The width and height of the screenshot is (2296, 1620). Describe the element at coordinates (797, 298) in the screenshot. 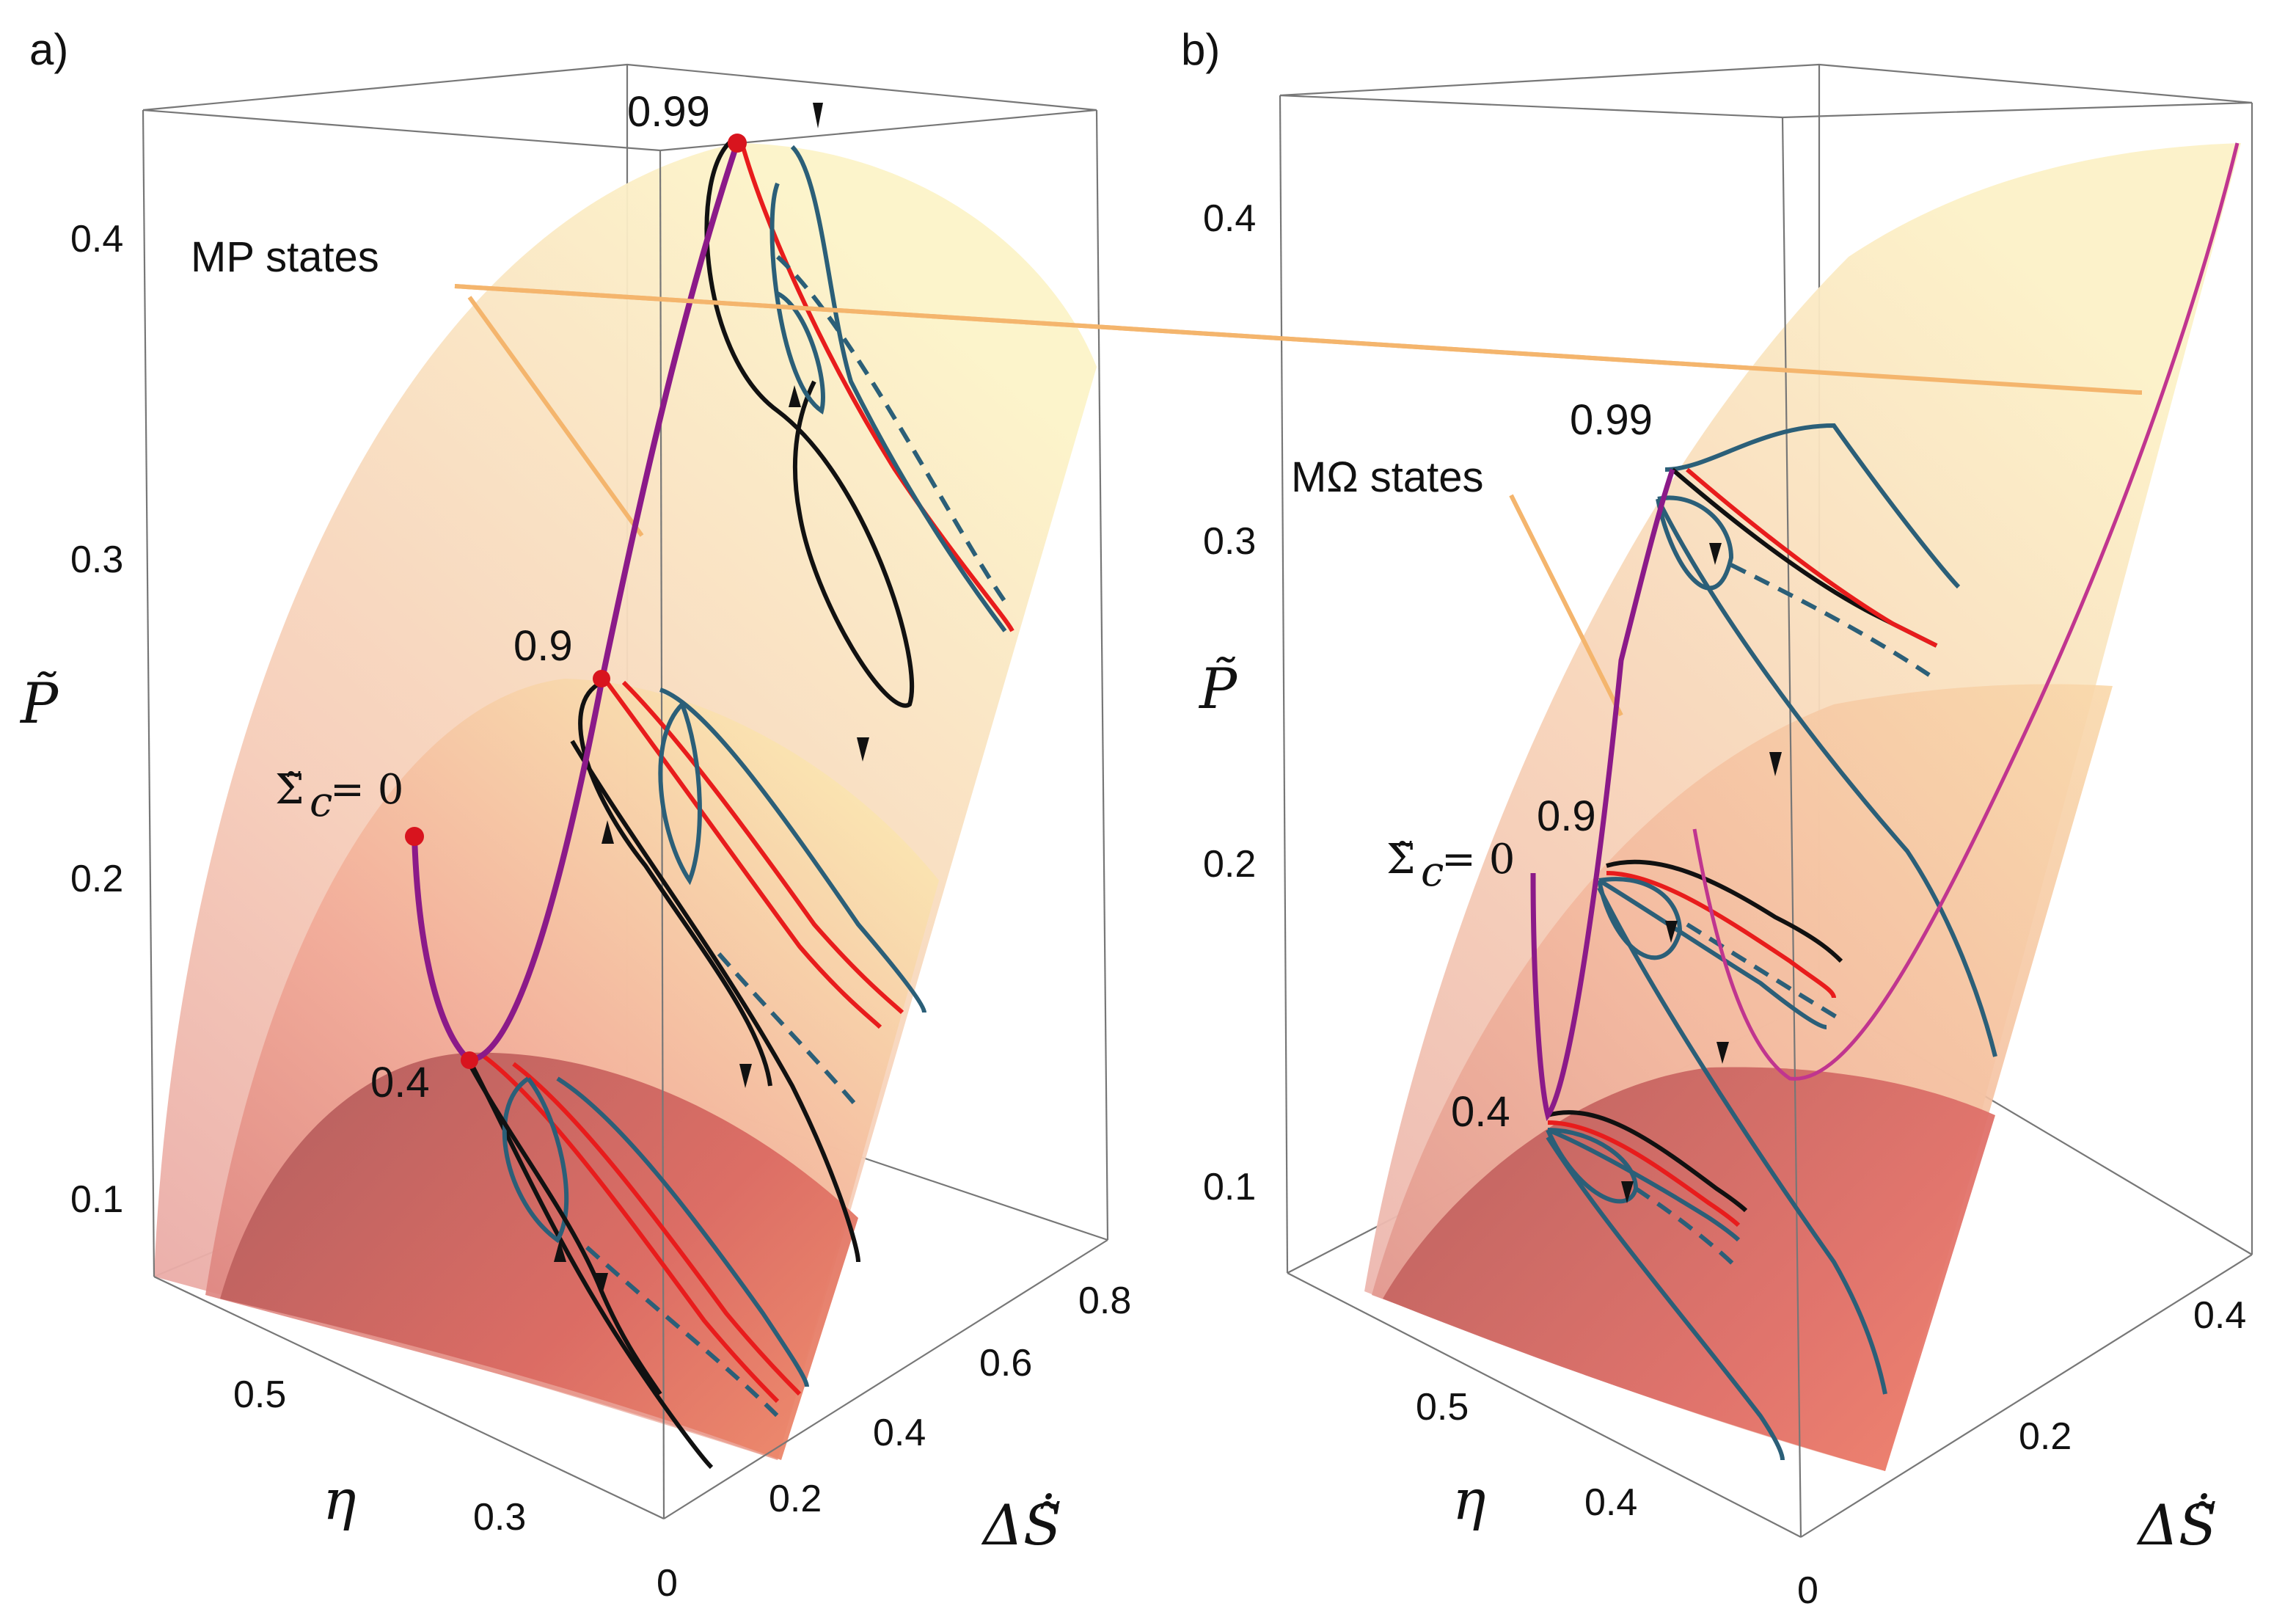

I see `panel-a-teal-traj-top-b` at that location.